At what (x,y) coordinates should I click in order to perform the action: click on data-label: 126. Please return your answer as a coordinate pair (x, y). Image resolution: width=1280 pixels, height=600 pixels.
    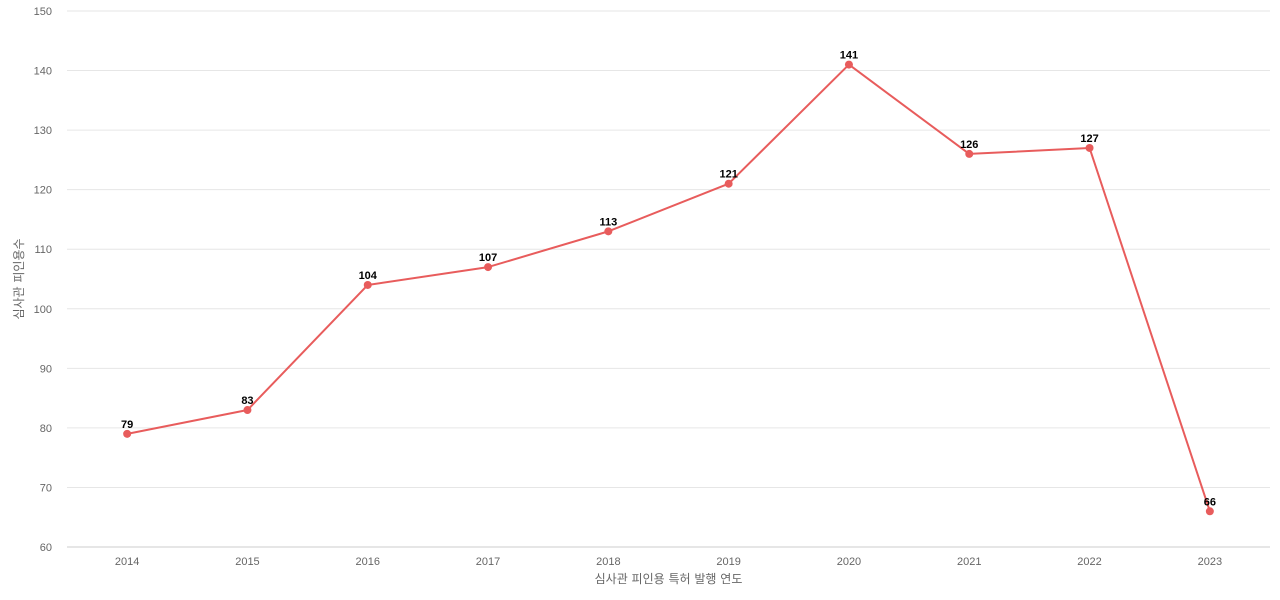
    Looking at the image, I should click on (969, 145).